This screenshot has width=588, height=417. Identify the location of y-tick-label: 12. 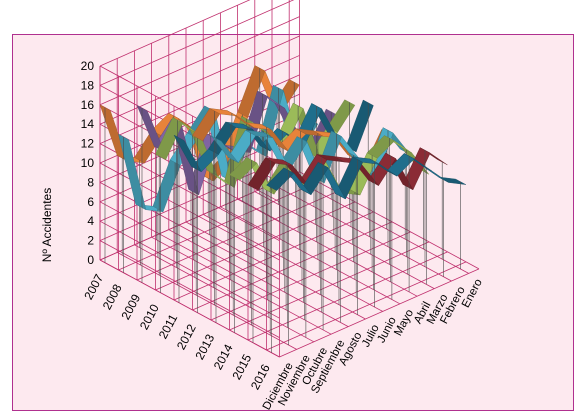
(88, 144).